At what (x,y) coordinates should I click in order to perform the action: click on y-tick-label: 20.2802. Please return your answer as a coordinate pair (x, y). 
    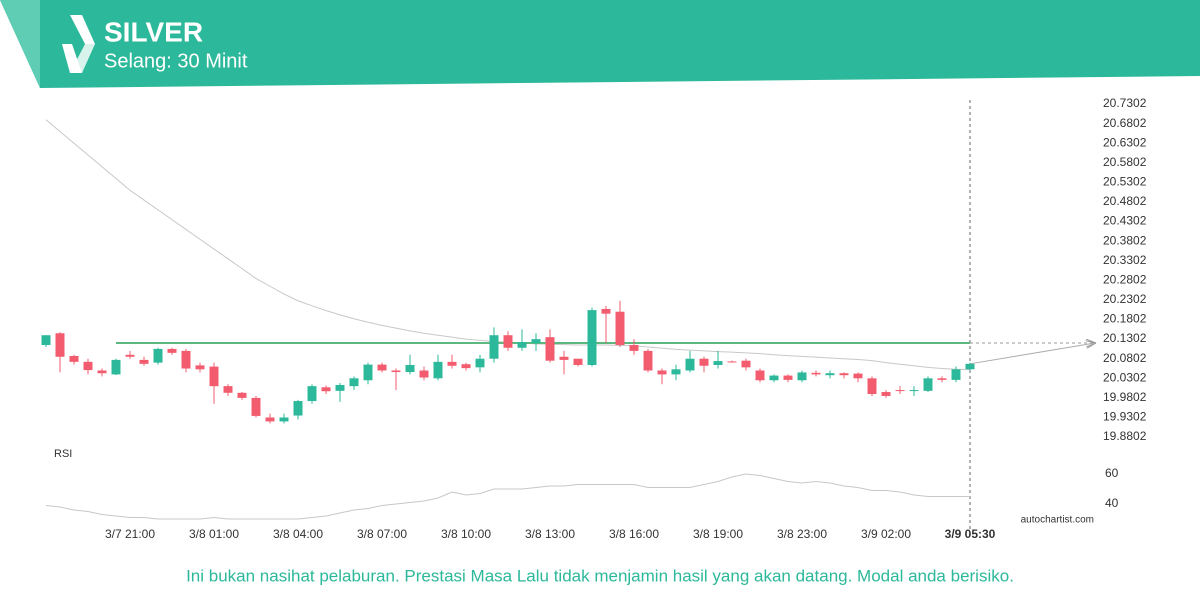
    Looking at the image, I should click on (1125, 279).